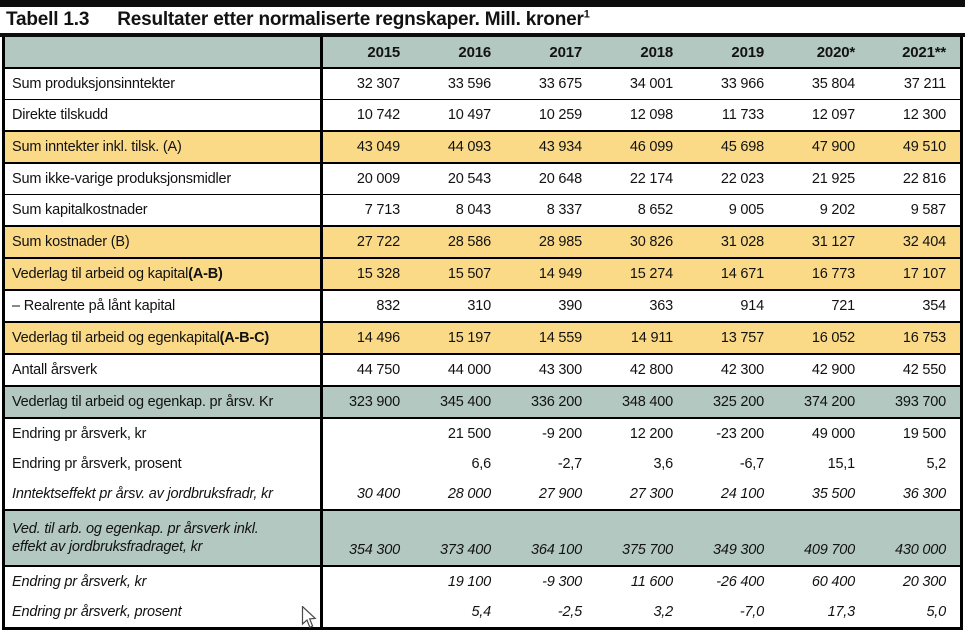 This screenshot has width=965, height=635. What do you see at coordinates (474, 52) in the screenshot?
I see `column-header-2016: 2016` at bounding box center [474, 52].